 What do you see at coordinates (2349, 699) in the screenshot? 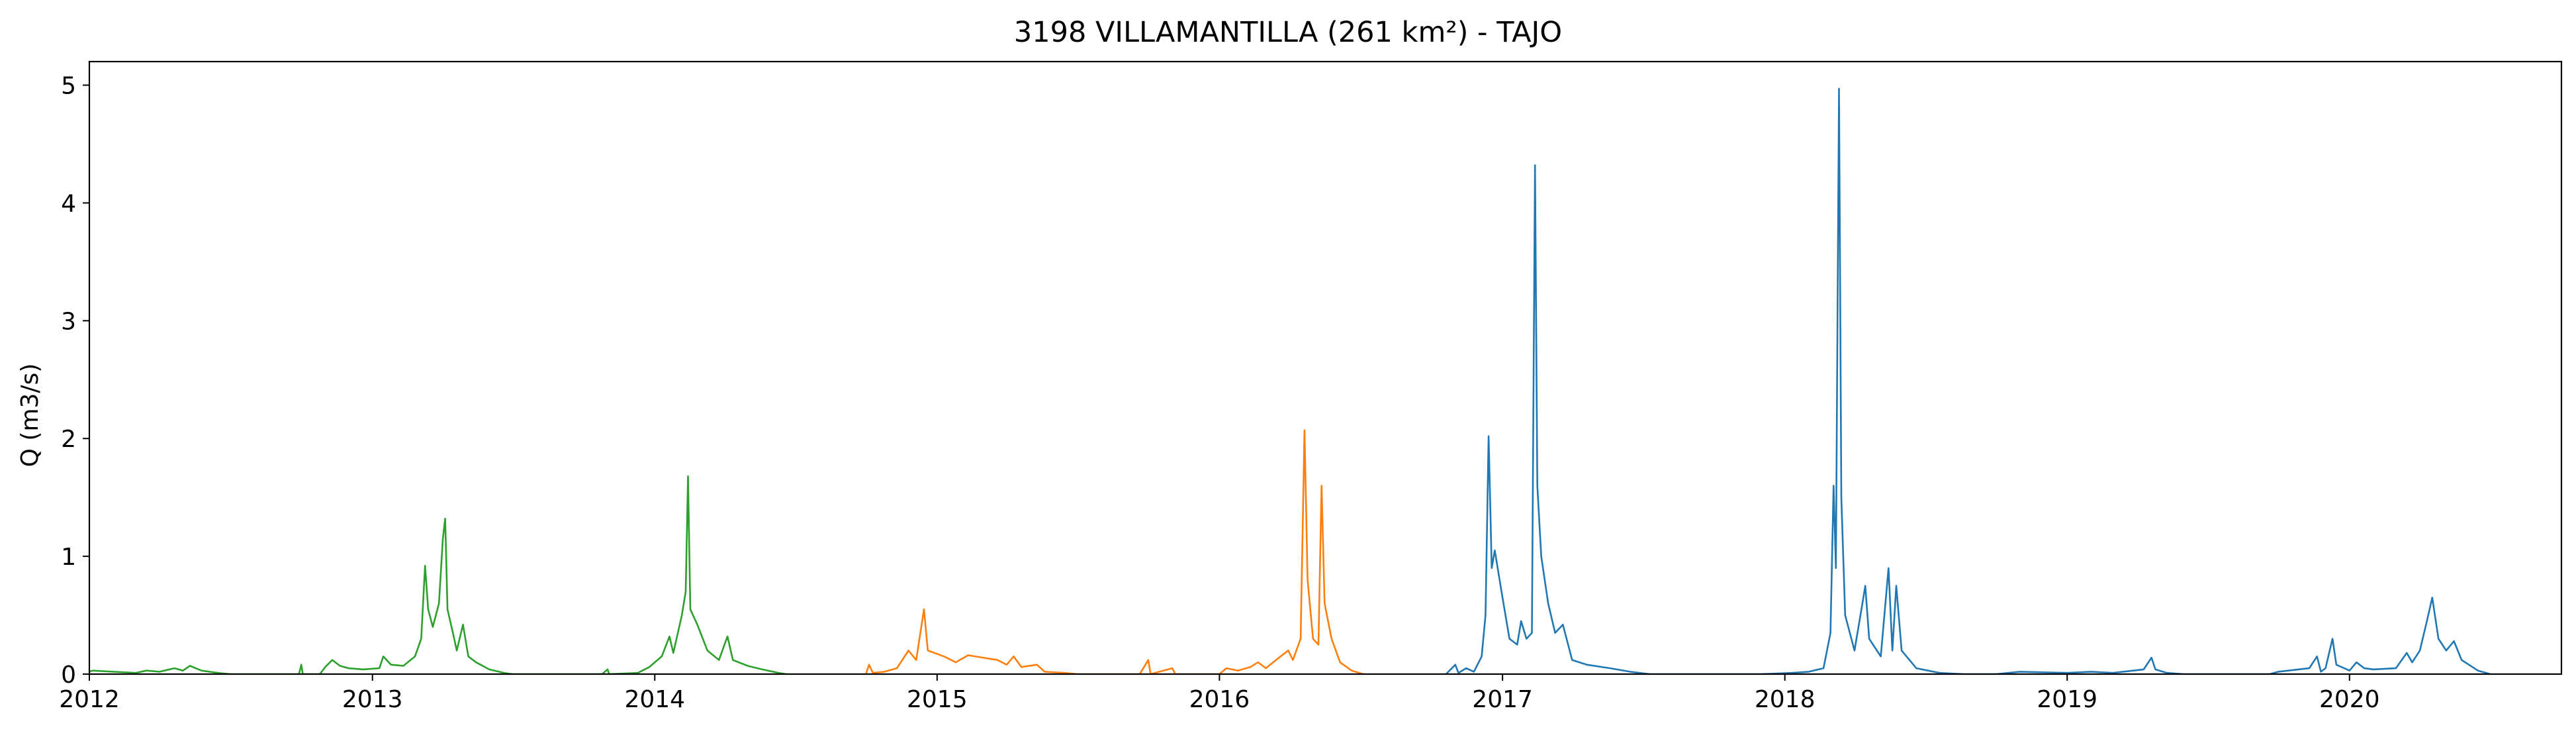
I see `x-tick-label: 2020` at bounding box center [2349, 699].